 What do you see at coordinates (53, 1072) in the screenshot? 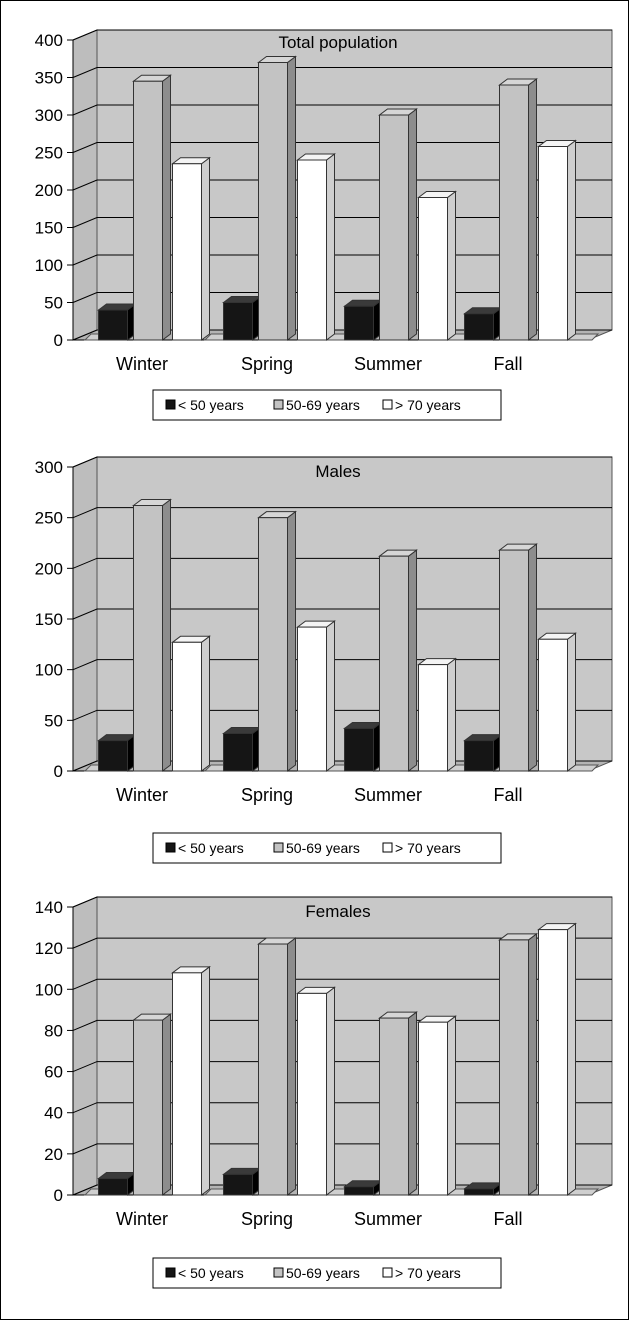
I see `y-tick-label: 60` at bounding box center [53, 1072].